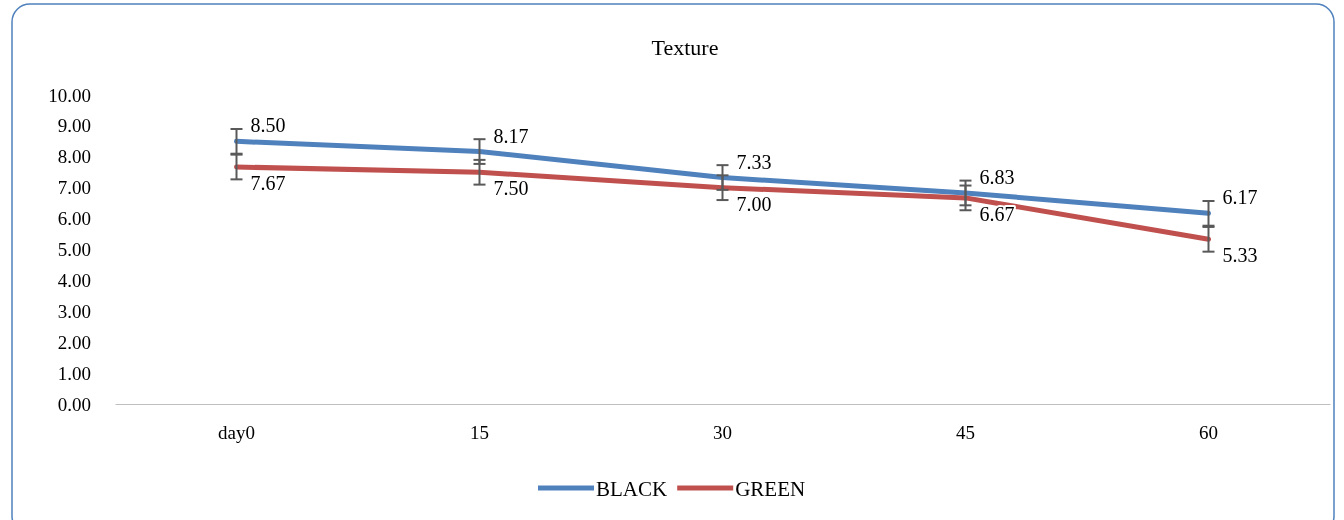 The image size is (1344, 520). What do you see at coordinates (236, 433) in the screenshot?
I see `x-tick-label: day0` at bounding box center [236, 433].